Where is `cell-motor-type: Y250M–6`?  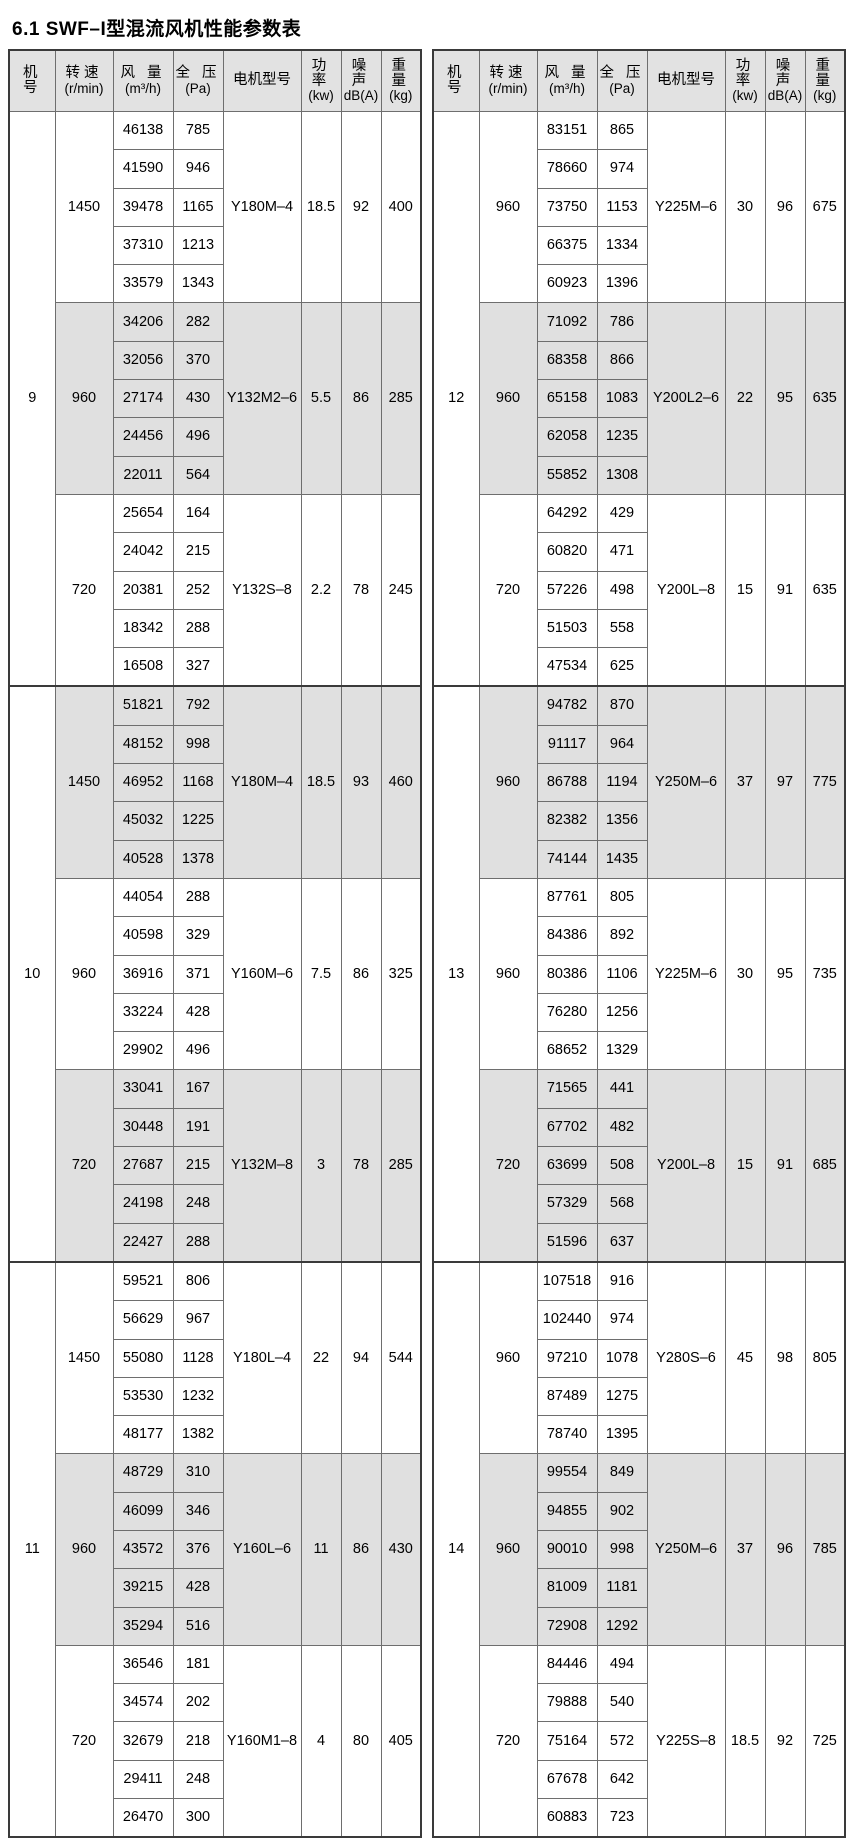
cell-motor-type: Y250M–6 is located at coordinates (686, 1549).